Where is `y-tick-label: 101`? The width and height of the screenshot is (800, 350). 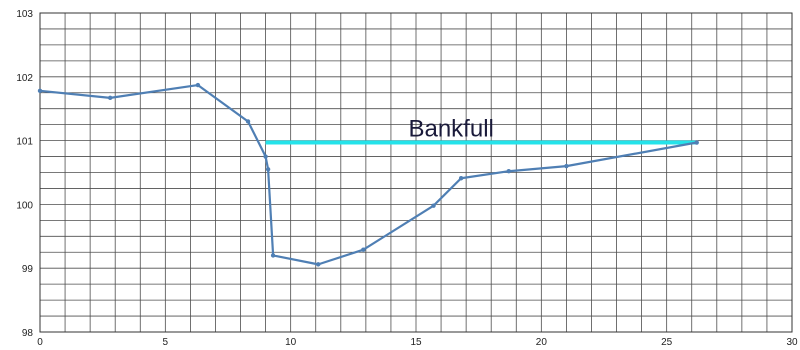
y-tick-label: 101 is located at coordinates (24, 142).